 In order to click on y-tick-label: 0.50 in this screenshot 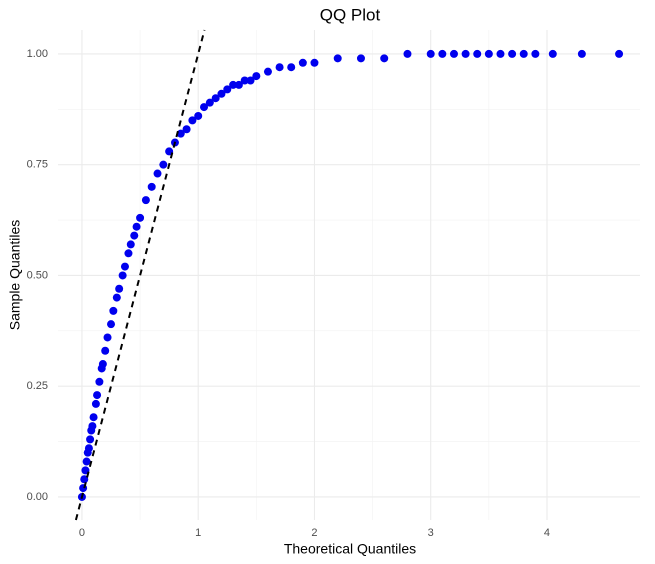, I will do `click(37, 275)`.